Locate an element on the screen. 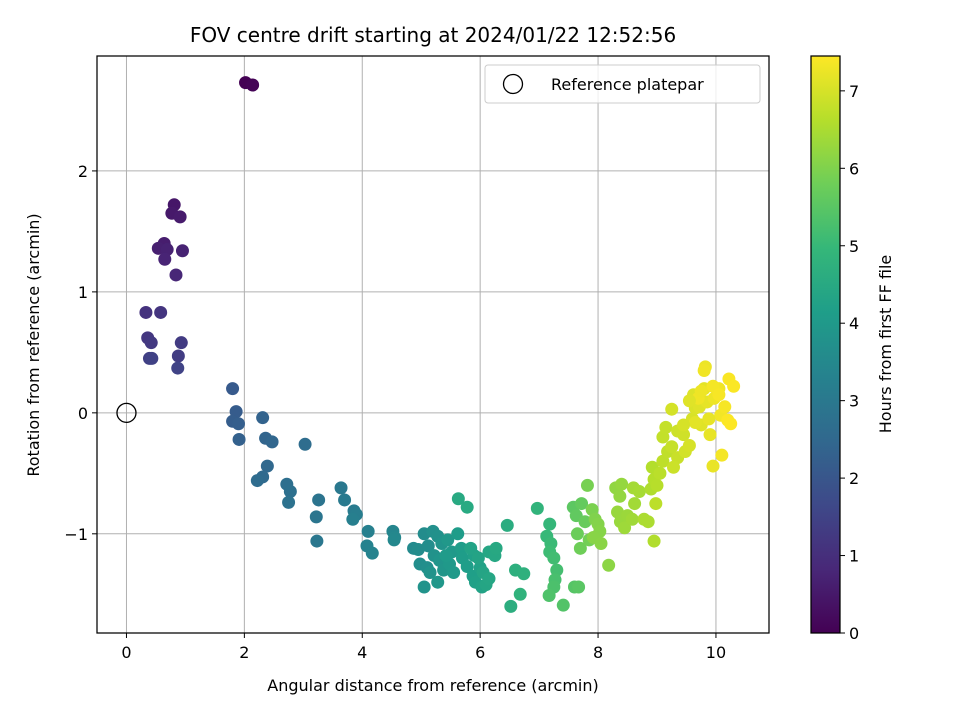 The image size is (960, 720). reference-layer is located at coordinates (126, 412).